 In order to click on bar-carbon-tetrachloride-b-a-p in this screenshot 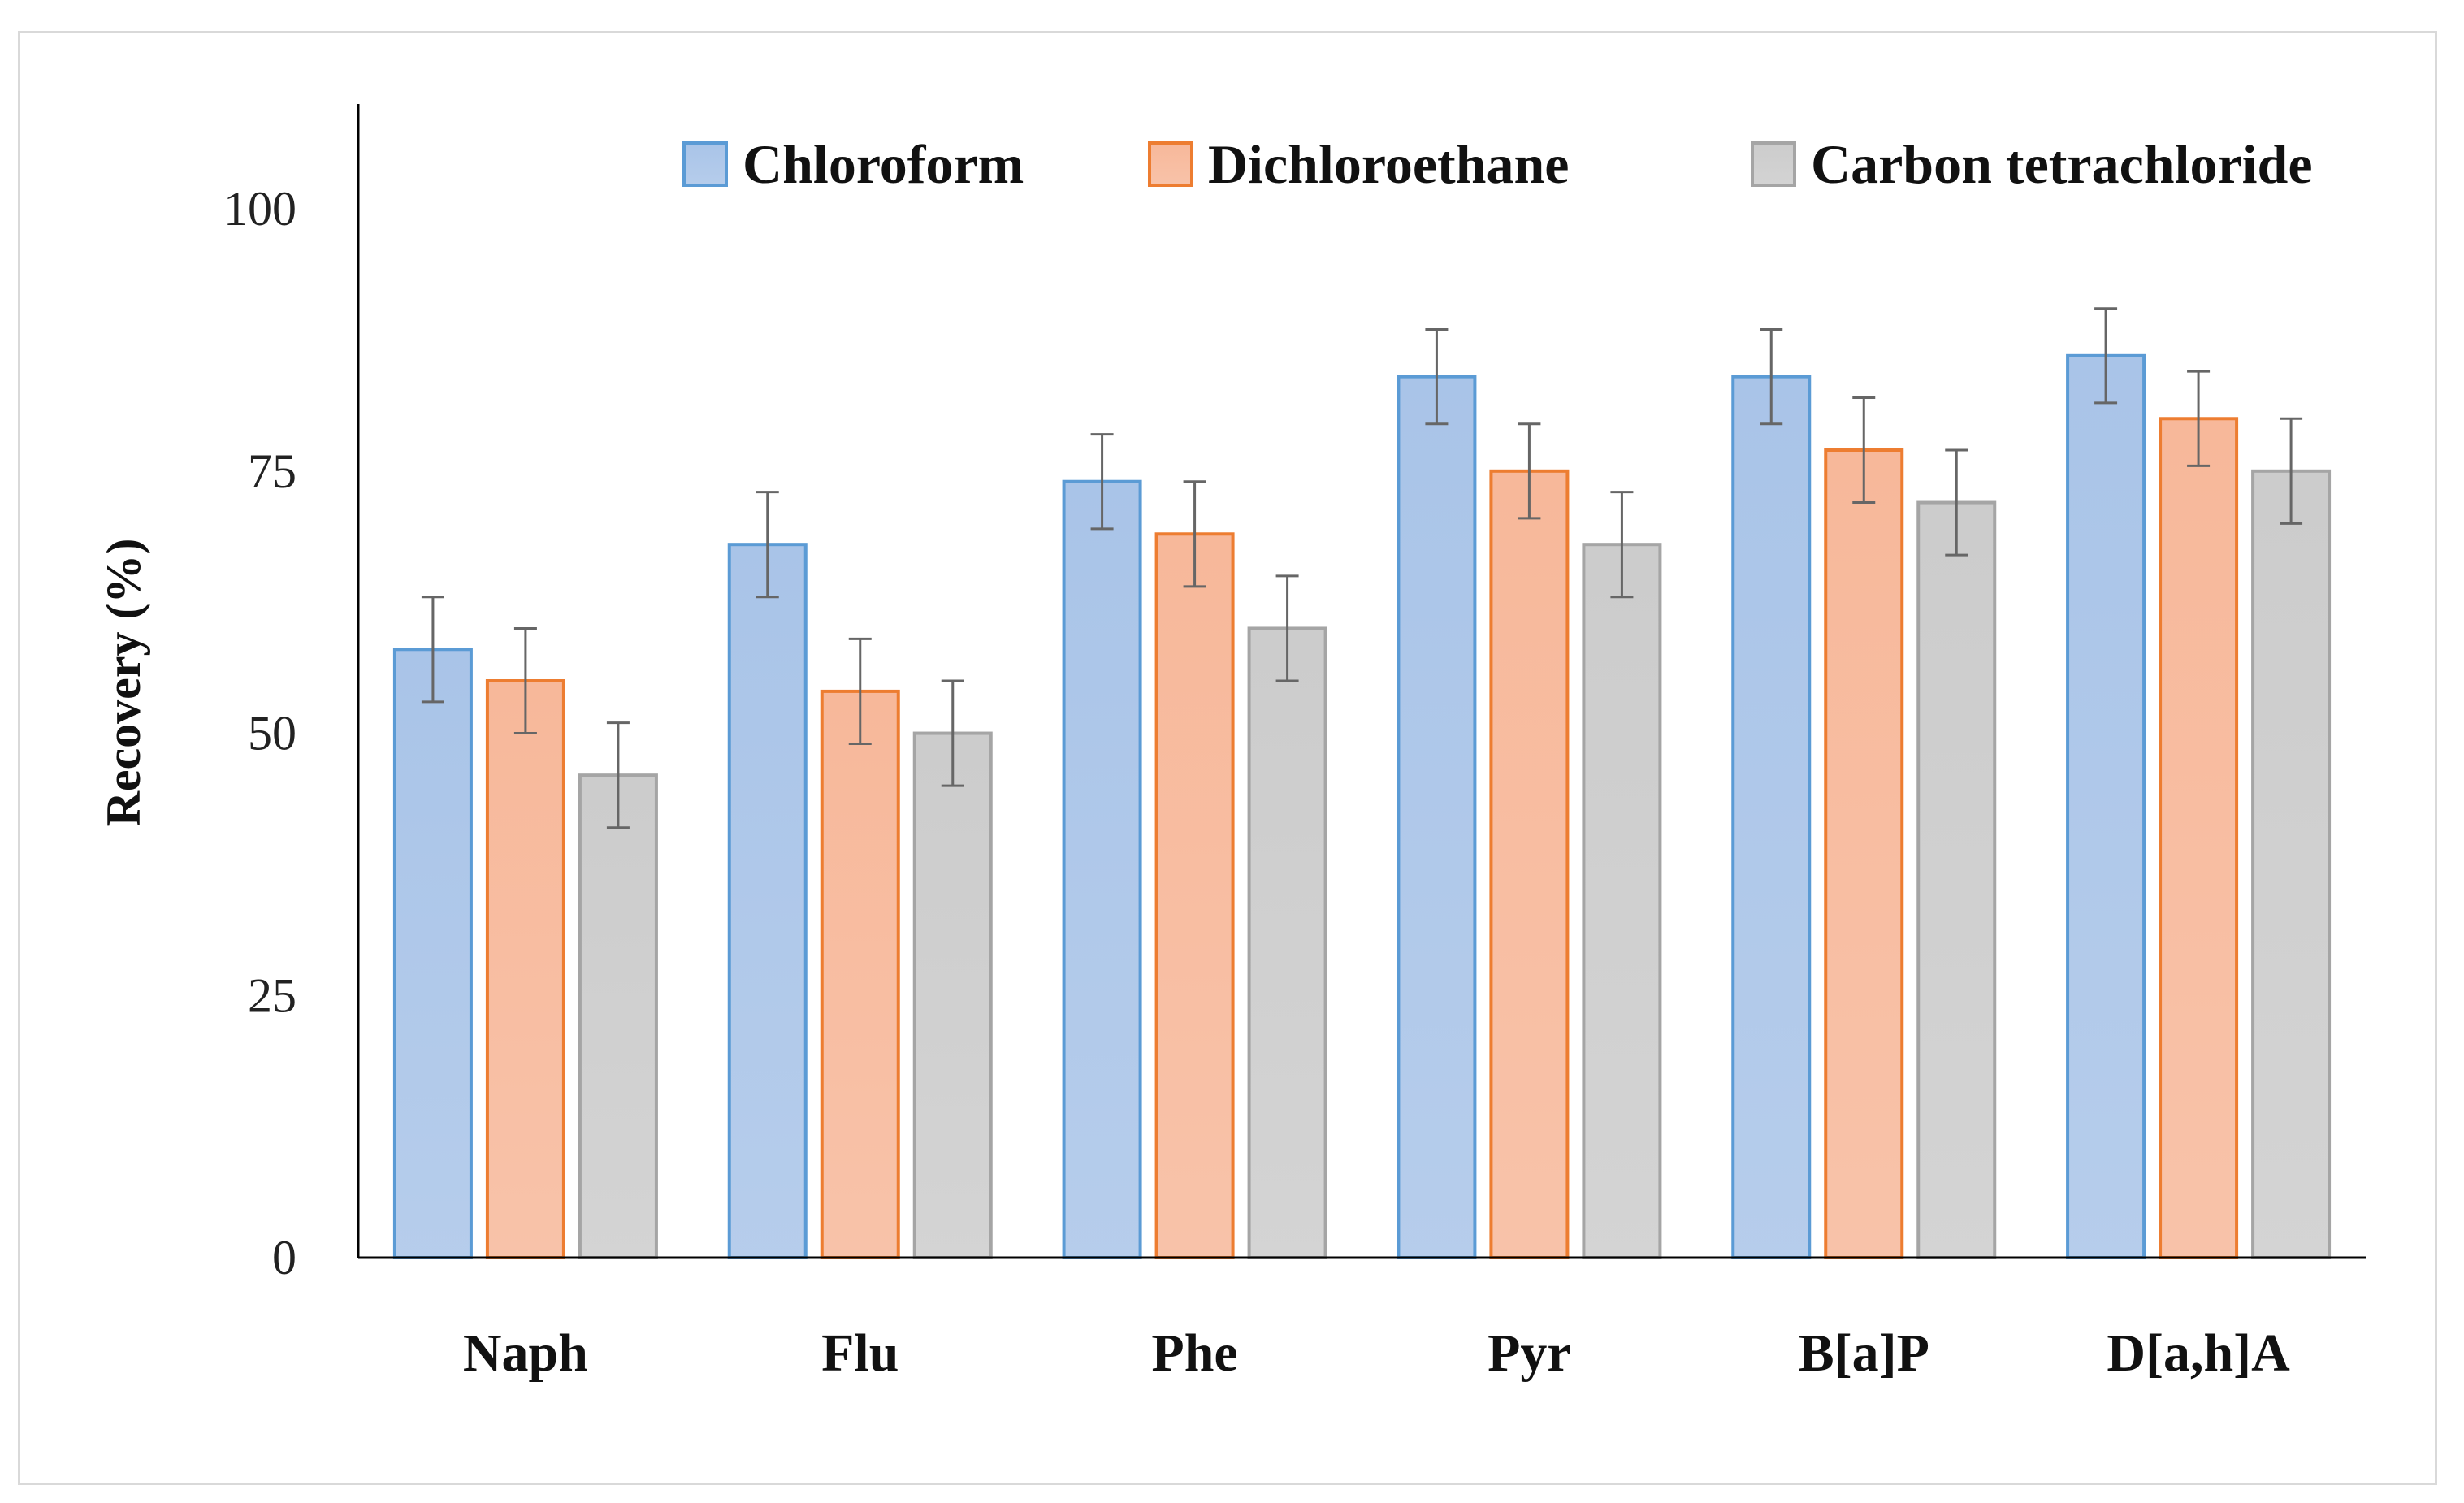, I will do `click(1956, 879)`.